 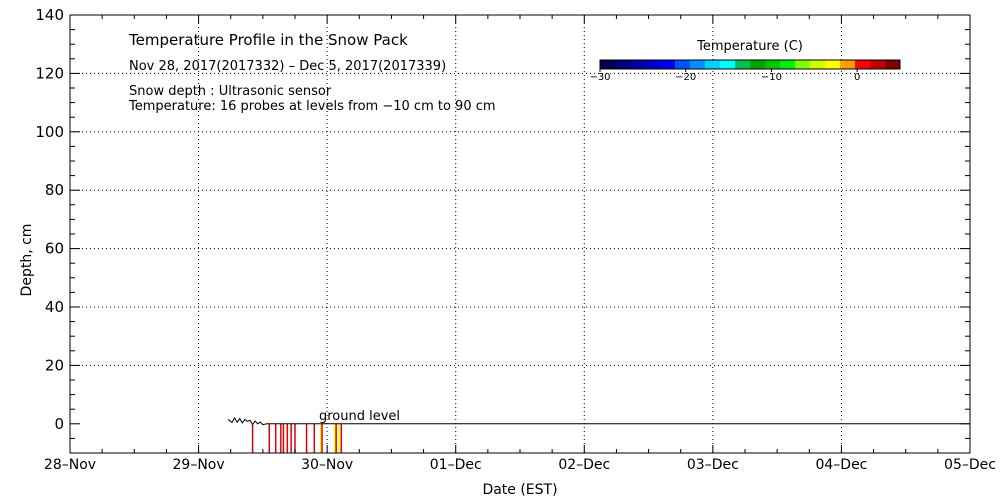 I want to click on colorbar-title: Temperature (C), so click(x=749, y=46).